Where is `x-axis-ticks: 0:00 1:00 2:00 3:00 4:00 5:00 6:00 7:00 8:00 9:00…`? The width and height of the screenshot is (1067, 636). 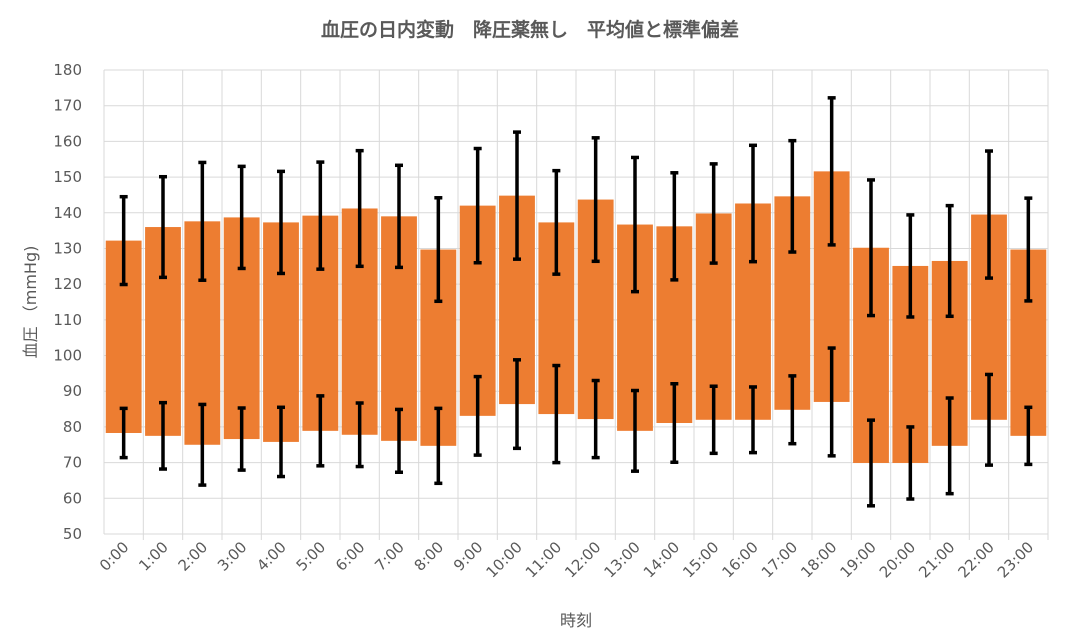
x-axis-ticks: 0:00 1:00 2:00 3:00 4:00 5:00 6:00 7:00 8:00 9:00… is located at coordinates (566, 559).